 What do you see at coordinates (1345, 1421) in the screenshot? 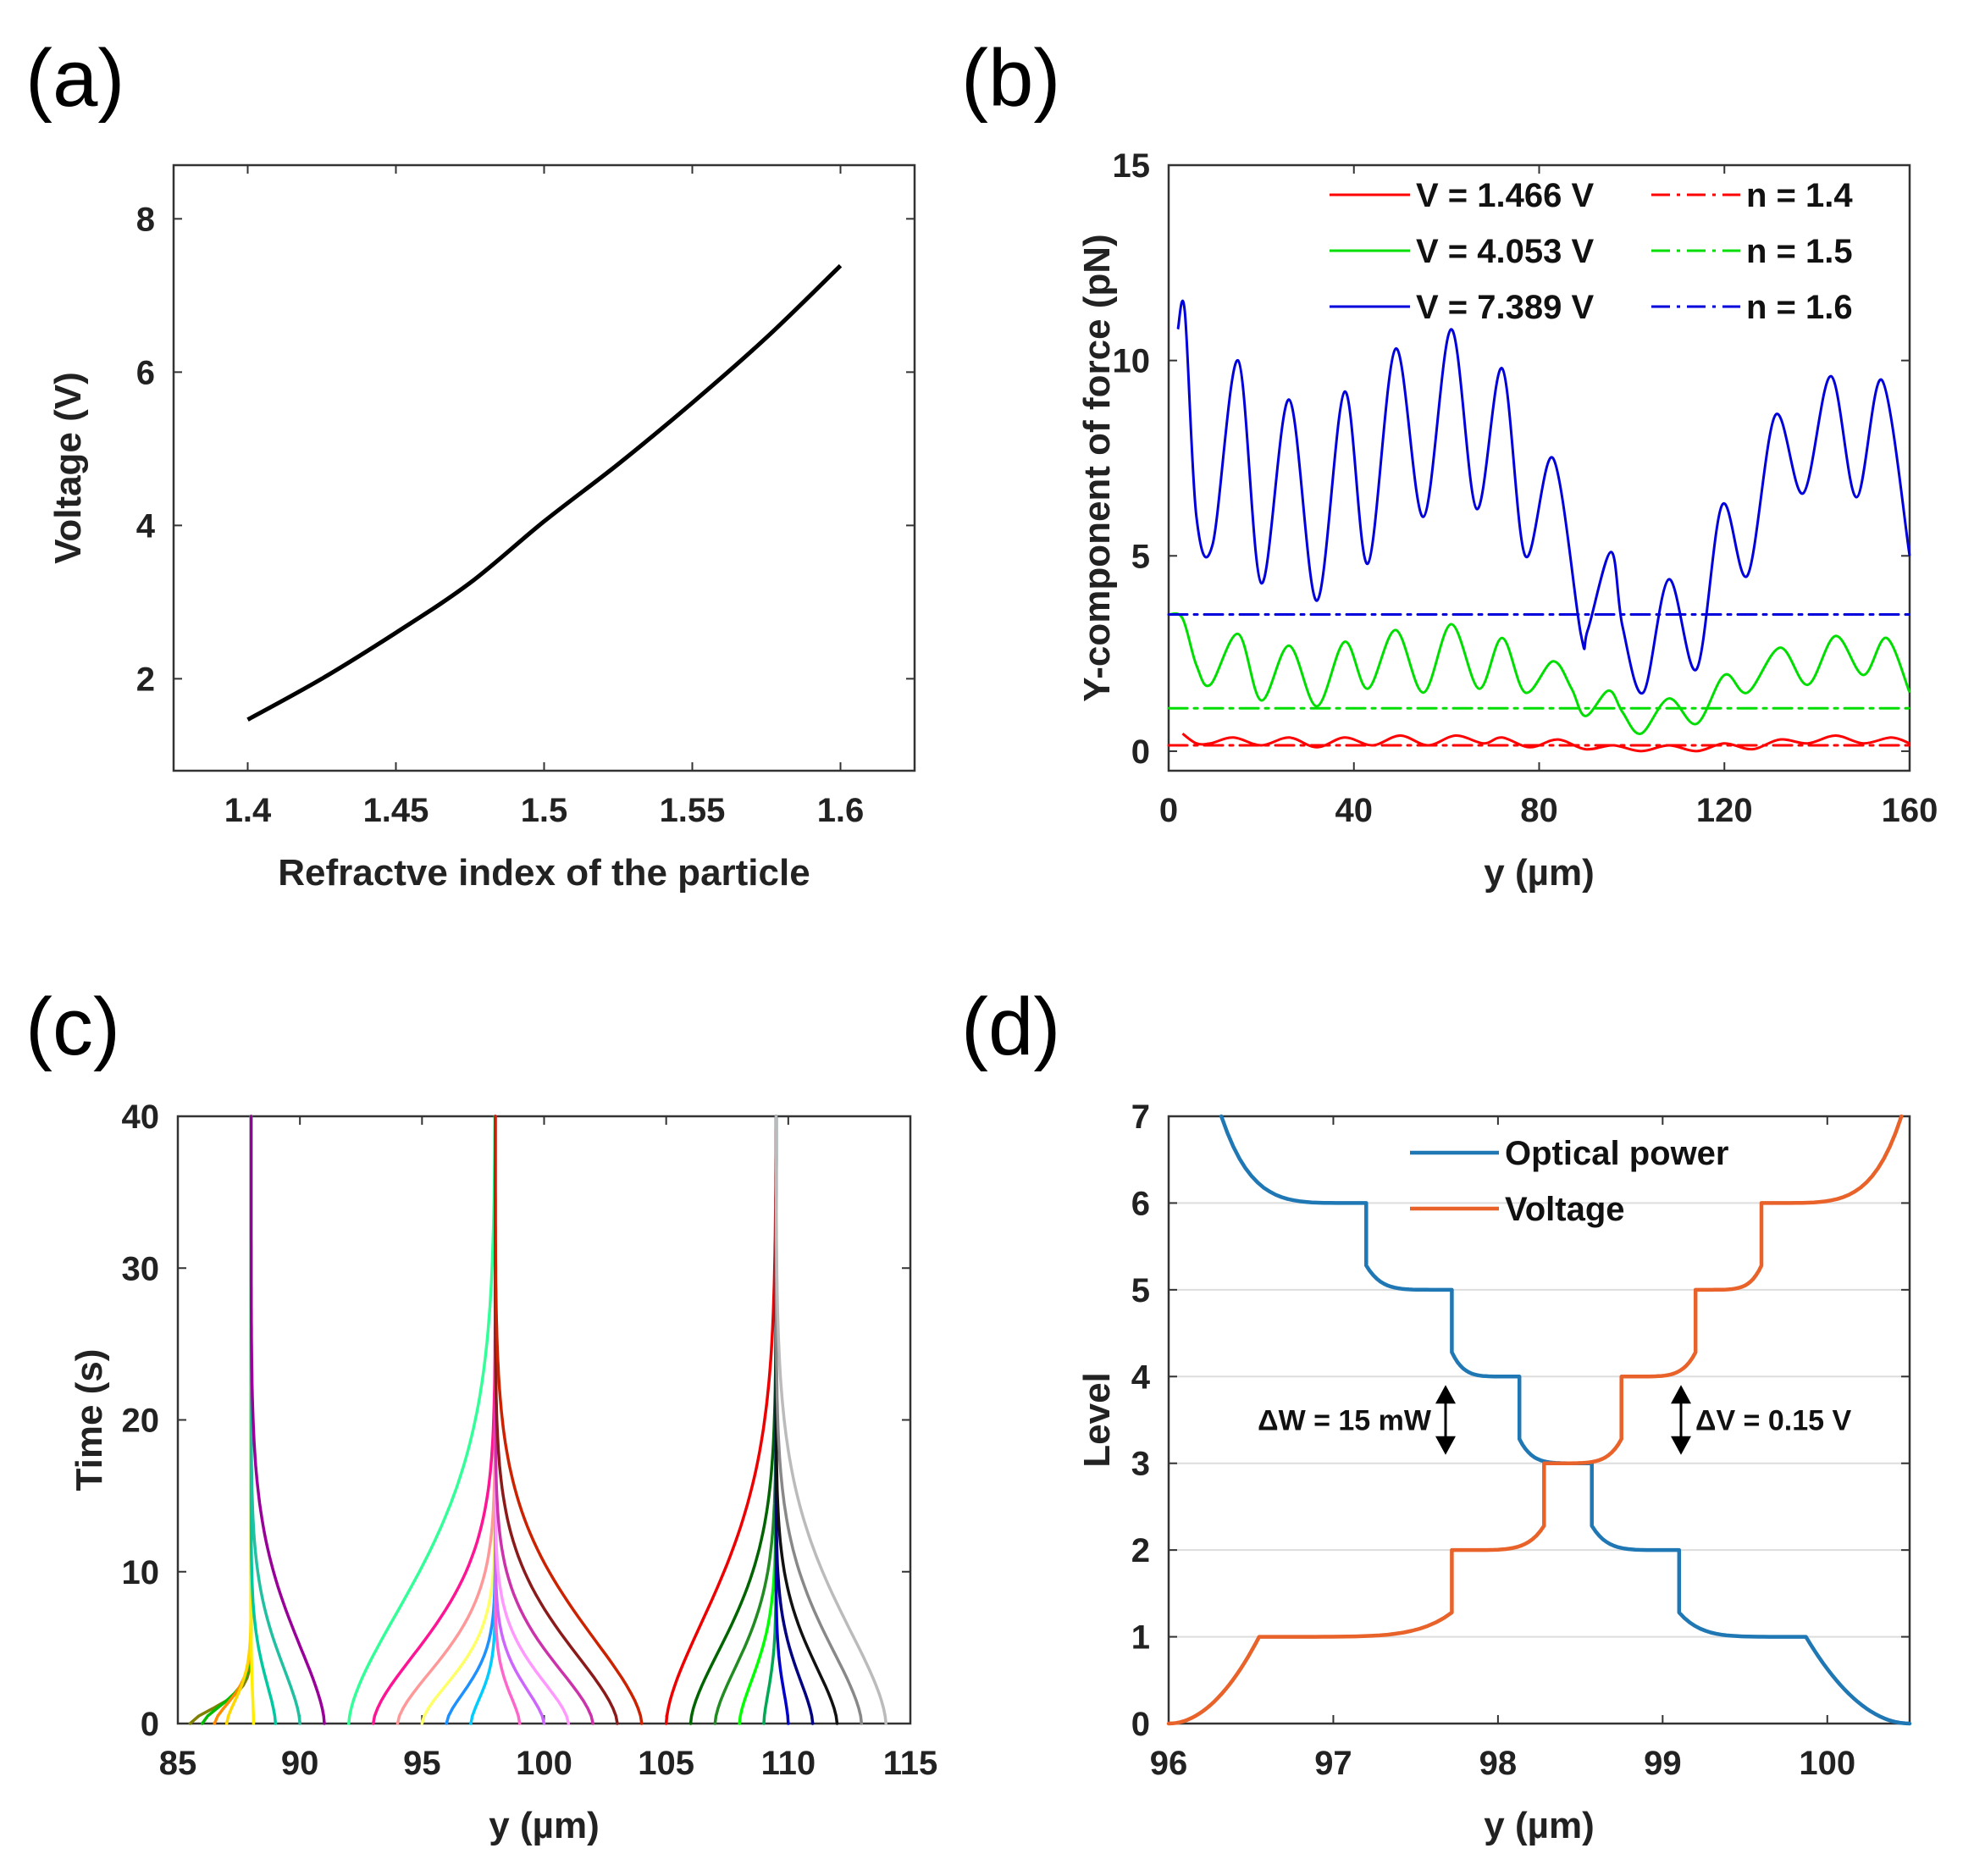
I see `annotation-label: ΔW = 15 mW` at bounding box center [1345, 1421].